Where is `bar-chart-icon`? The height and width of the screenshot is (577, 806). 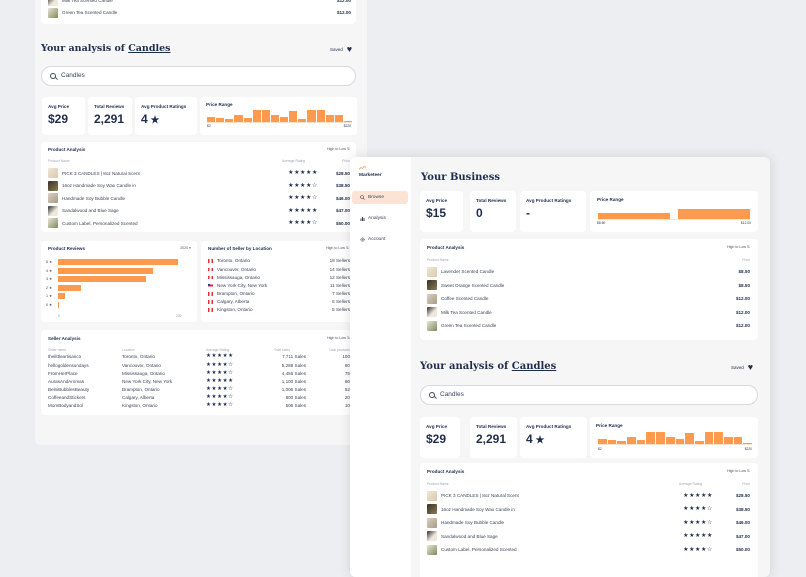 bar-chart-icon is located at coordinates (362, 219).